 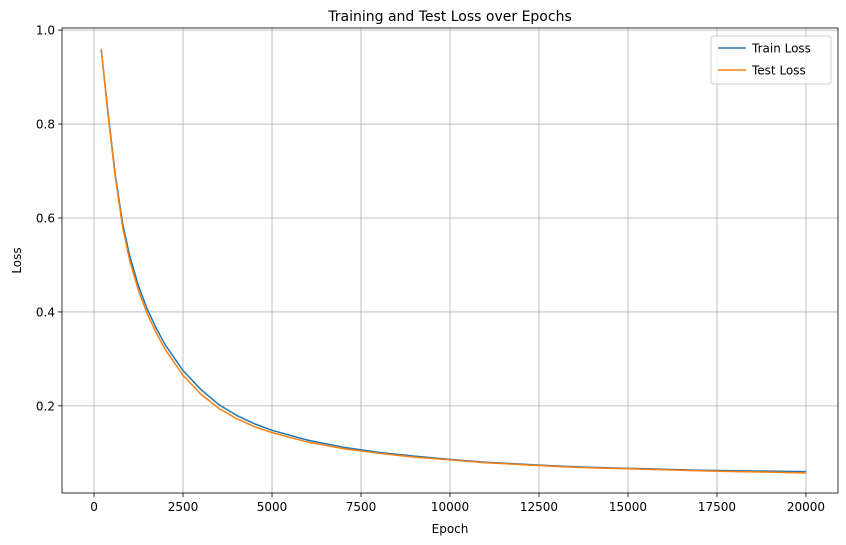 I want to click on x-tick-label: 2500, so click(x=183, y=507).